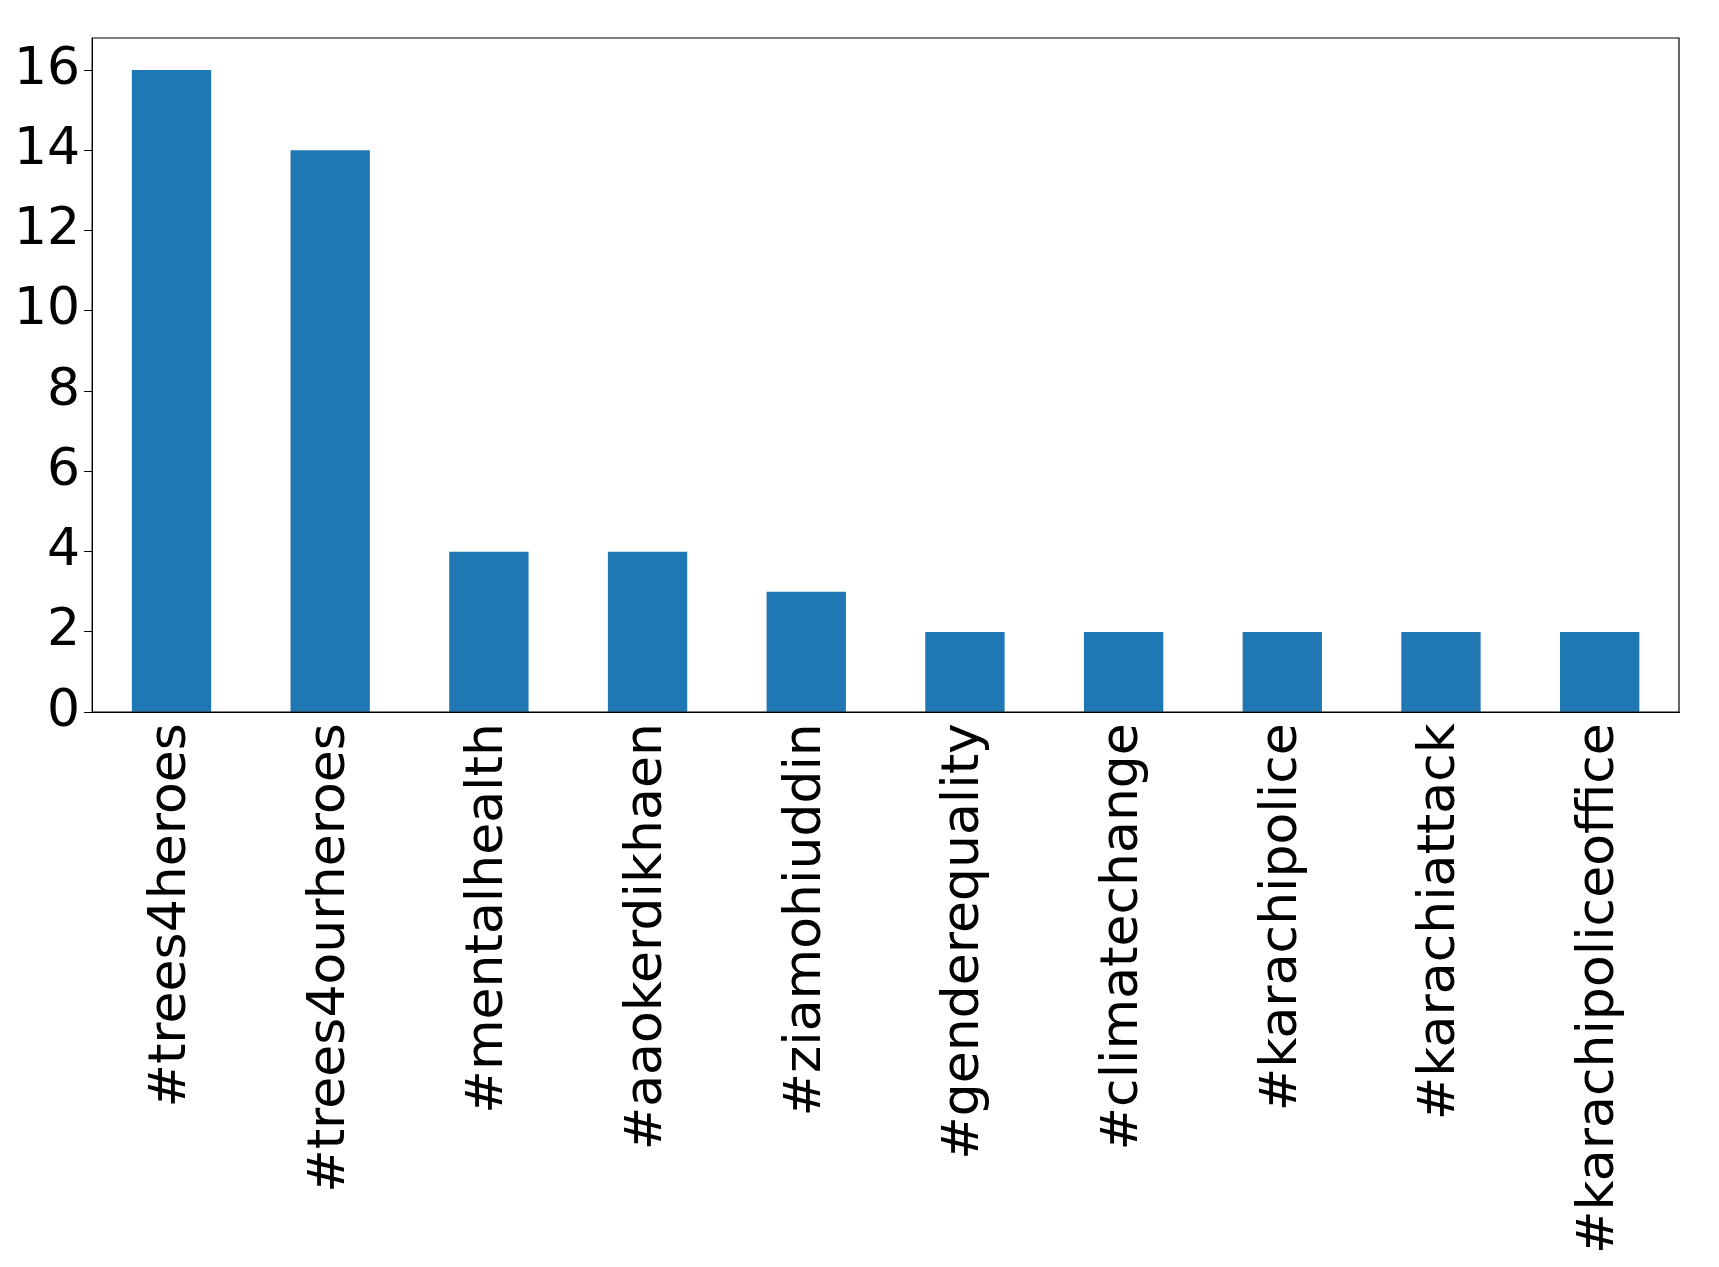  What do you see at coordinates (167, 915) in the screenshot?
I see `x-tick-label: #trees4heroes` at bounding box center [167, 915].